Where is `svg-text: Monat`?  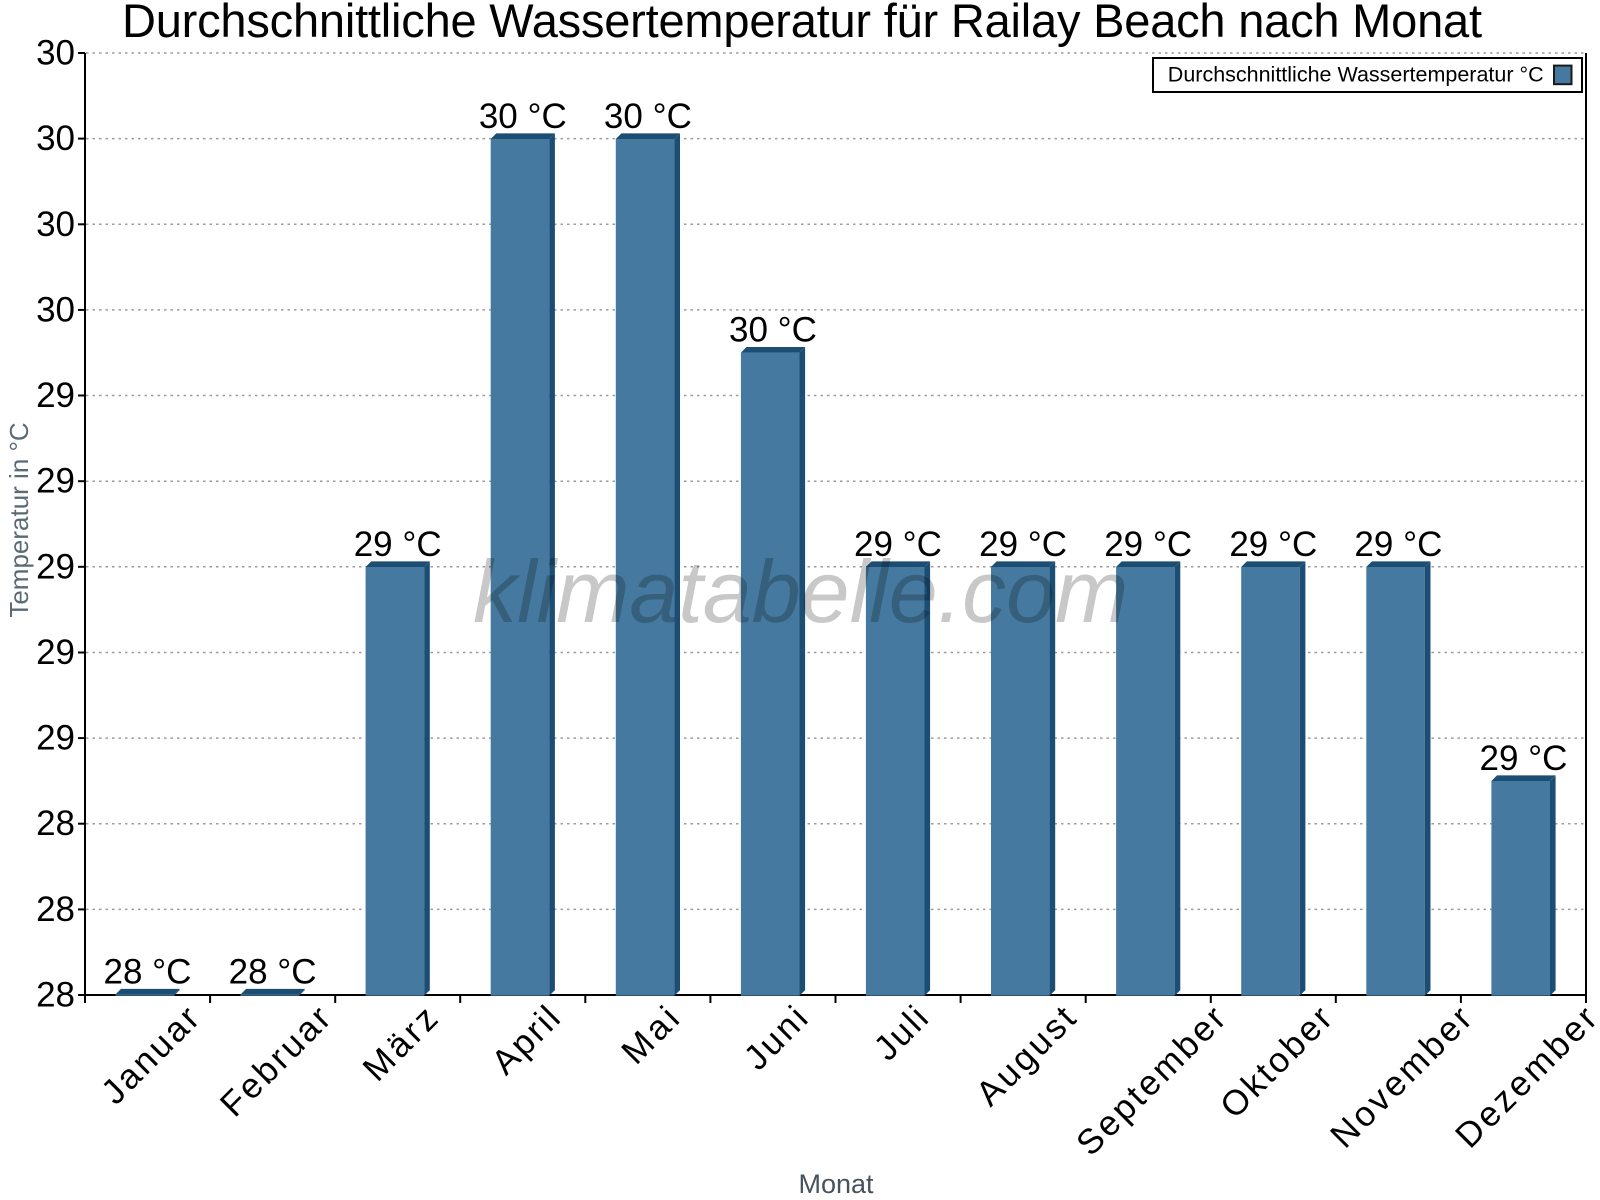 svg-text: Monat is located at coordinates (836, 1184).